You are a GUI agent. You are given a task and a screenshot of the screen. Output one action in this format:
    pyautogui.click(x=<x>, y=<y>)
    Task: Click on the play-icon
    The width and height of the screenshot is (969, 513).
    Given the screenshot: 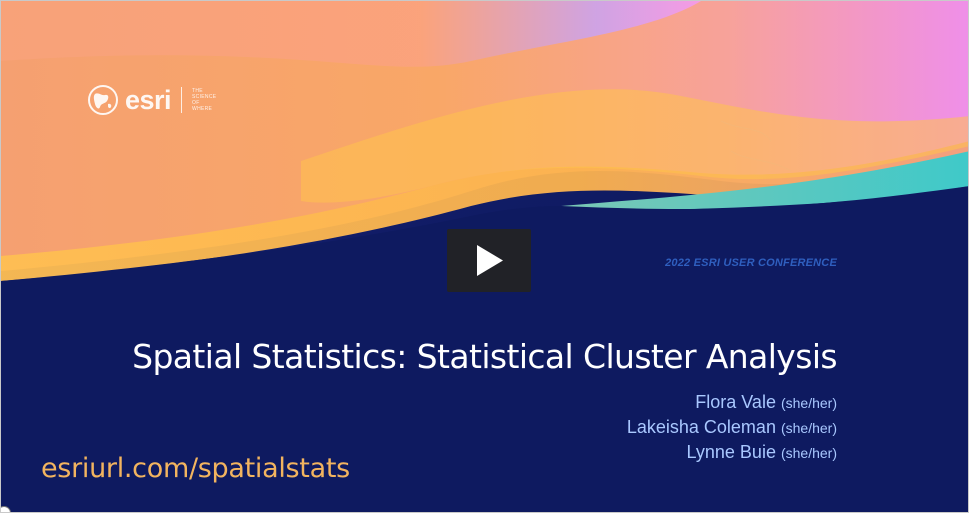 What is the action you would take?
    pyautogui.click(x=490, y=260)
    